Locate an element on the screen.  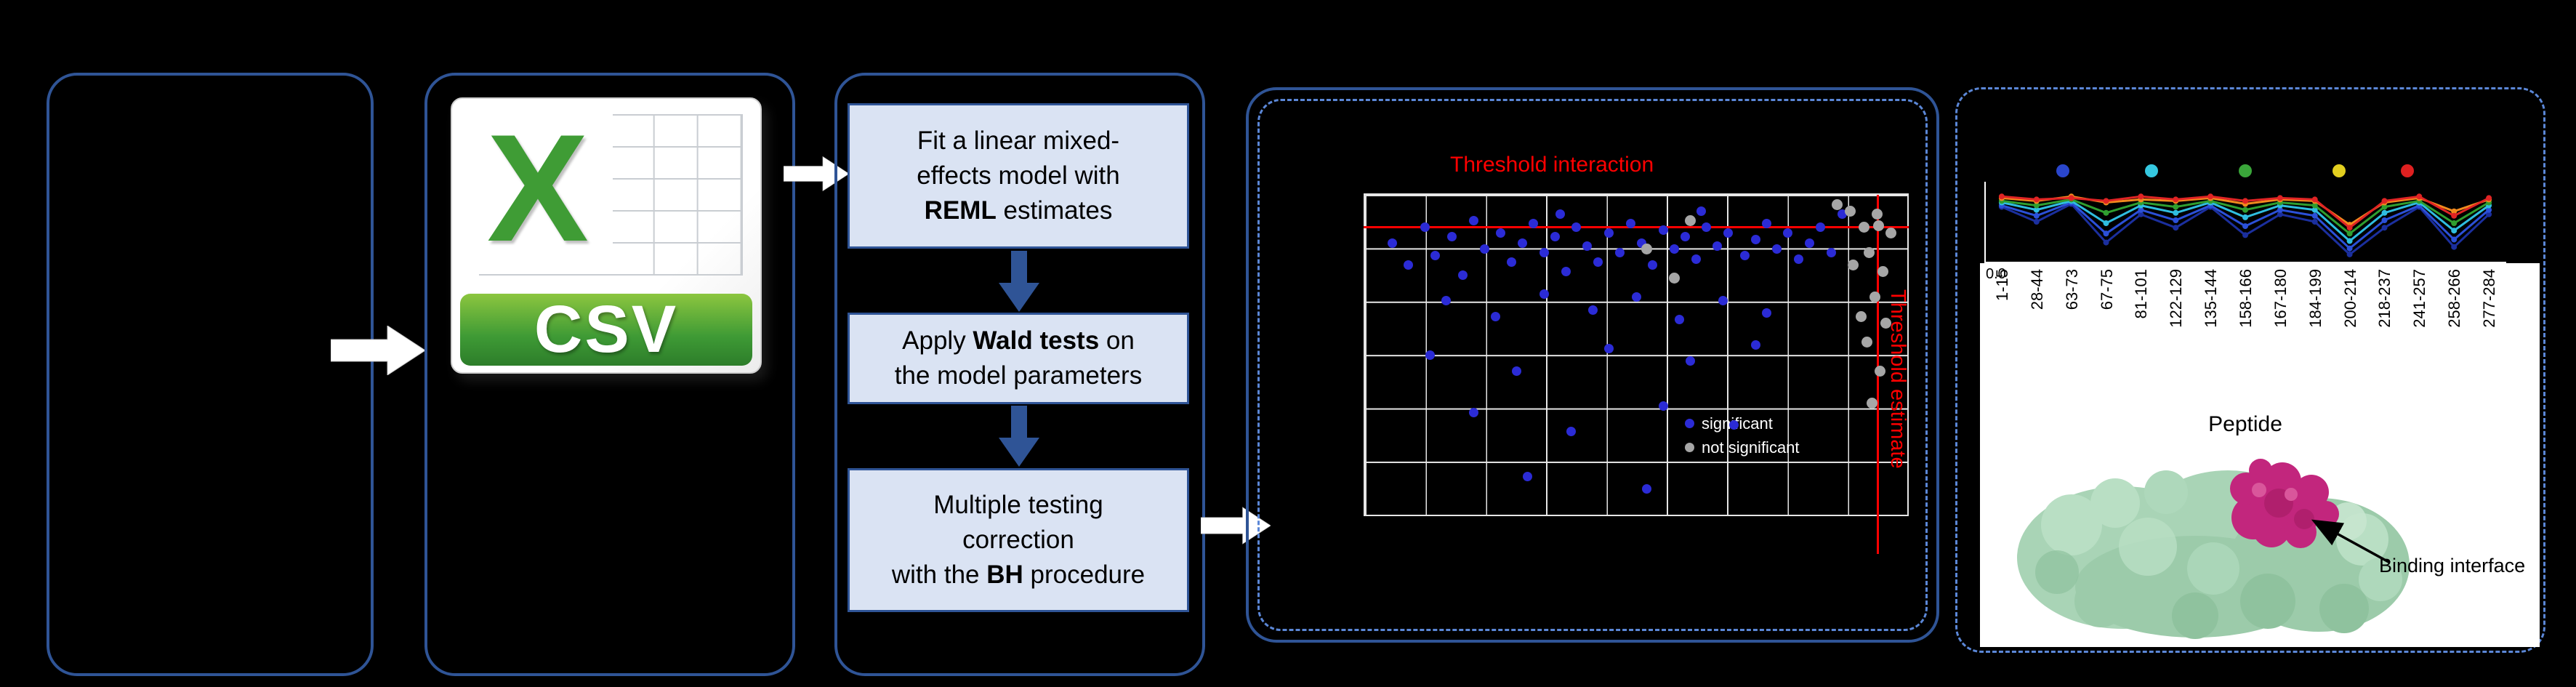
peptide-tick-label: 258-266 is located at coordinates (2454, 298).